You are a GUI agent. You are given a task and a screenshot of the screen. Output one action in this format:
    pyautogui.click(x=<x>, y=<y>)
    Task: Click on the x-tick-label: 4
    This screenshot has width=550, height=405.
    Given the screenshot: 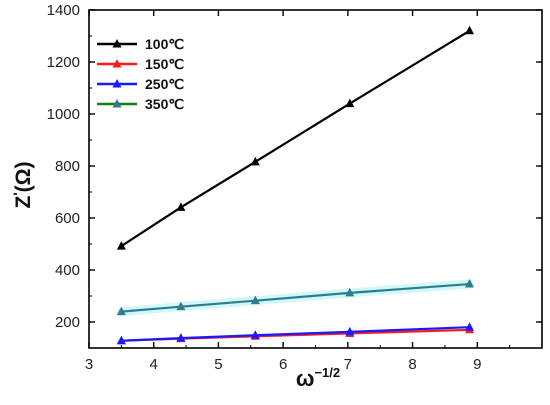 What is the action you would take?
    pyautogui.click(x=154, y=364)
    